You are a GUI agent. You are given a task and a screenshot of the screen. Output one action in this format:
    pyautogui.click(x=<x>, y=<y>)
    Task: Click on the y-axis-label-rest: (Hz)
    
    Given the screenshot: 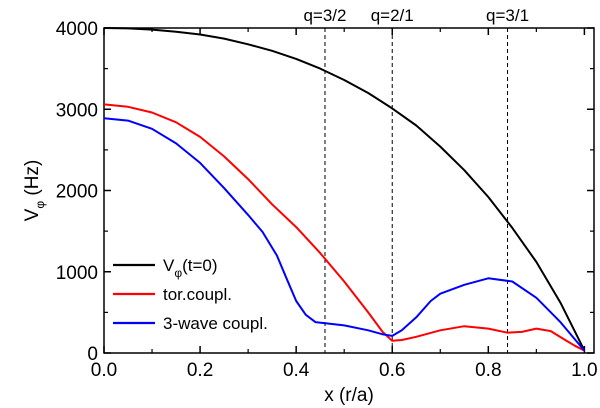 What is the action you would take?
    pyautogui.click(x=32, y=180)
    